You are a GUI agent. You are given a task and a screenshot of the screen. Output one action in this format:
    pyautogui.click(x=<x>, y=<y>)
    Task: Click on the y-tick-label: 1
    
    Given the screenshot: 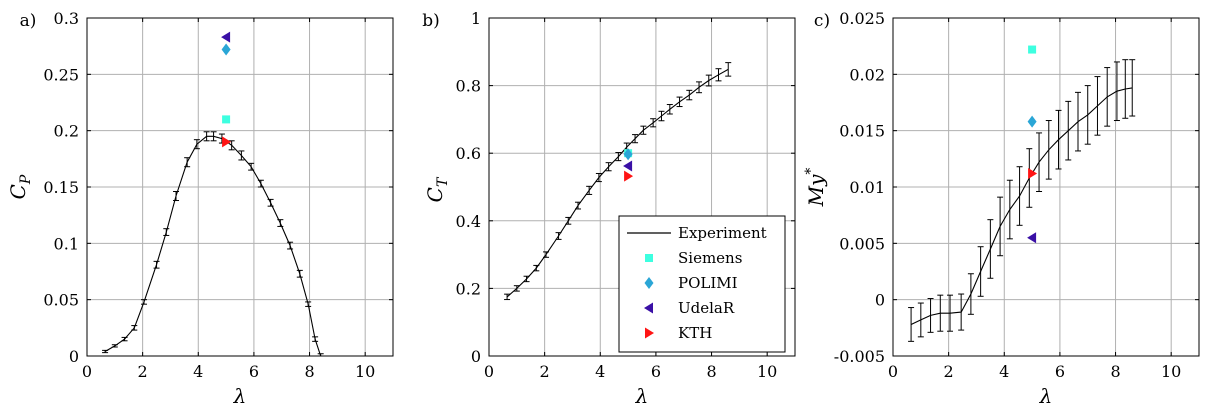 What is the action you would take?
    pyautogui.click(x=476, y=18)
    